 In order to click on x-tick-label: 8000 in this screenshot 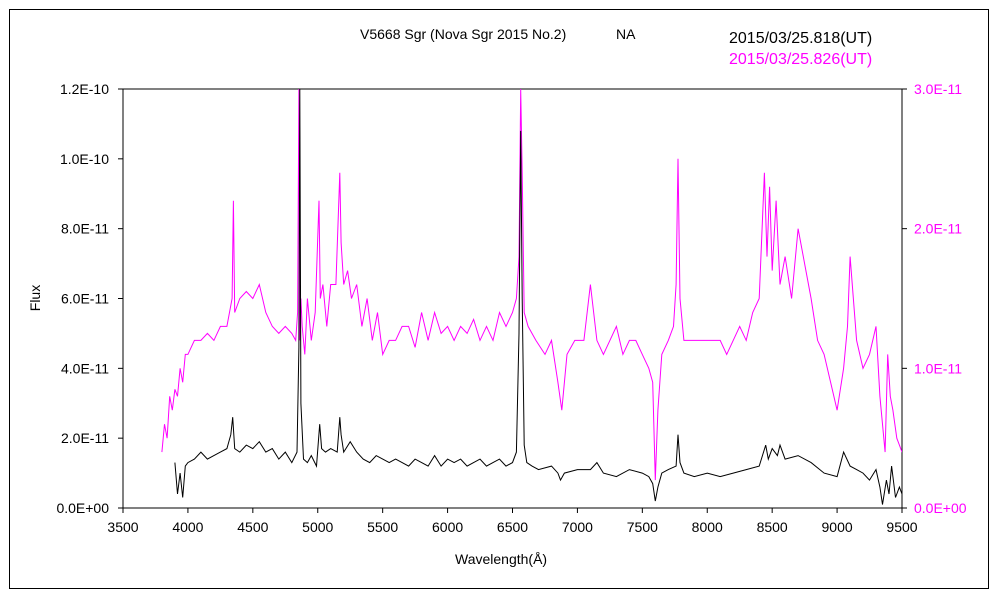, I will do `click(707, 527)`.